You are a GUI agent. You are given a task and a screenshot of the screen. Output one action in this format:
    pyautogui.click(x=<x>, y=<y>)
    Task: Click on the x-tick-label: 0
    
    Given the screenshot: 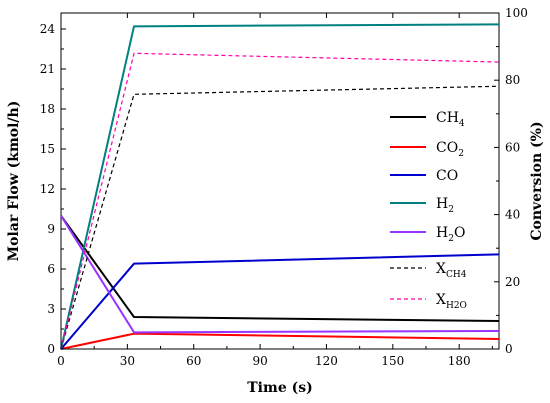 What is the action you would take?
    pyautogui.click(x=61, y=361)
    